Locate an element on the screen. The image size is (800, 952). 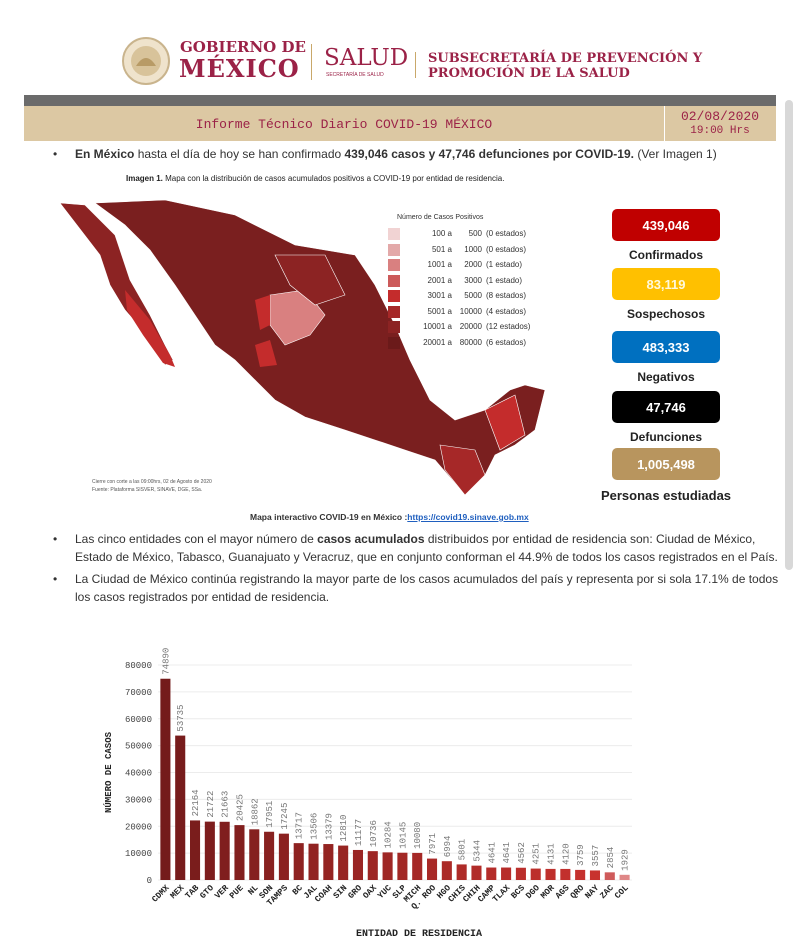
legend-count: (1 estado) is located at coordinates (504, 280).